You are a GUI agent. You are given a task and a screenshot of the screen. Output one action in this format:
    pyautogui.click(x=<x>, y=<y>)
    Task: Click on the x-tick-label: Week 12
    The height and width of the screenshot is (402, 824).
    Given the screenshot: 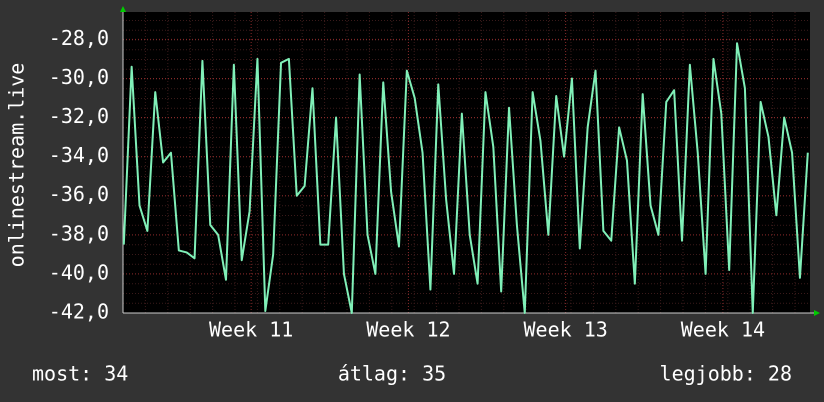 What is the action you would take?
    pyautogui.click(x=408, y=330)
    